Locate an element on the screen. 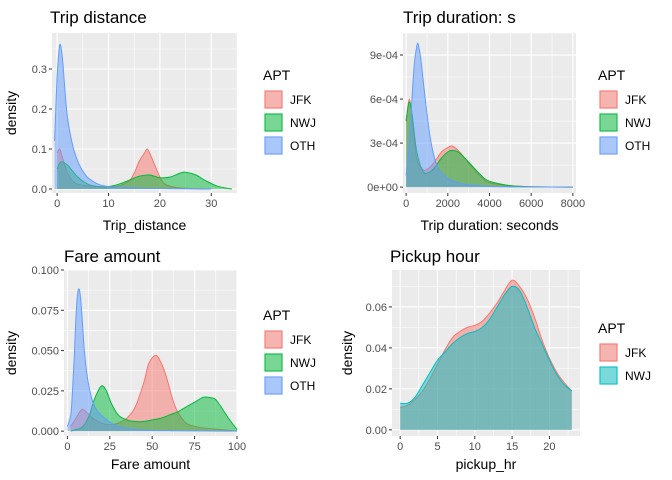 This screenshot has width=672, height=480. x-tick-label: 8000 is located at coordinates (573, 204).